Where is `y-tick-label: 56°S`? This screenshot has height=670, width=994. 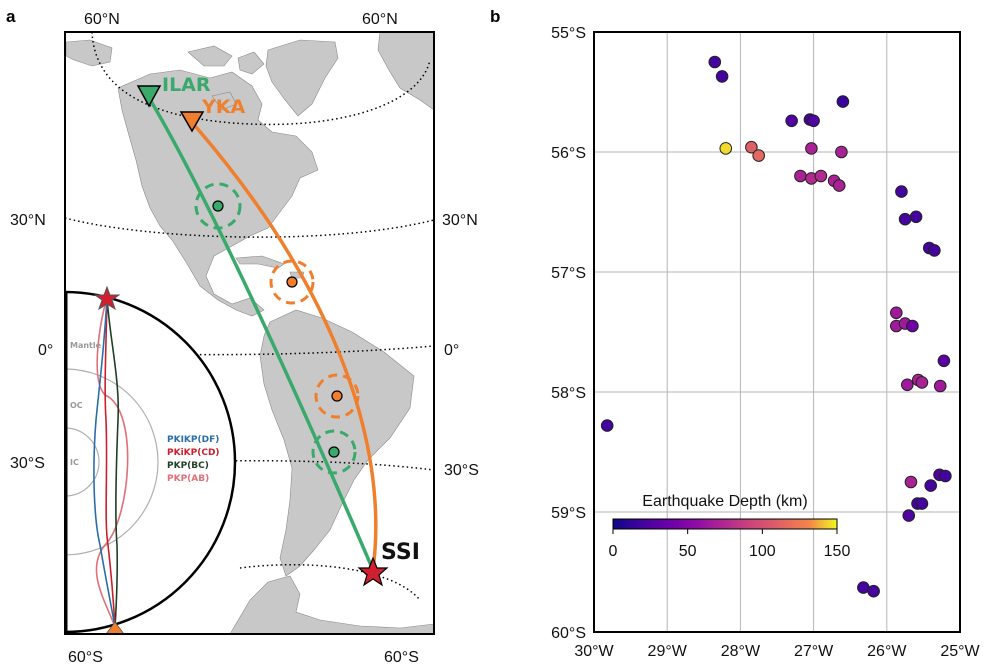
y-tick-label: 56°S is located at coordinates (568, 153).